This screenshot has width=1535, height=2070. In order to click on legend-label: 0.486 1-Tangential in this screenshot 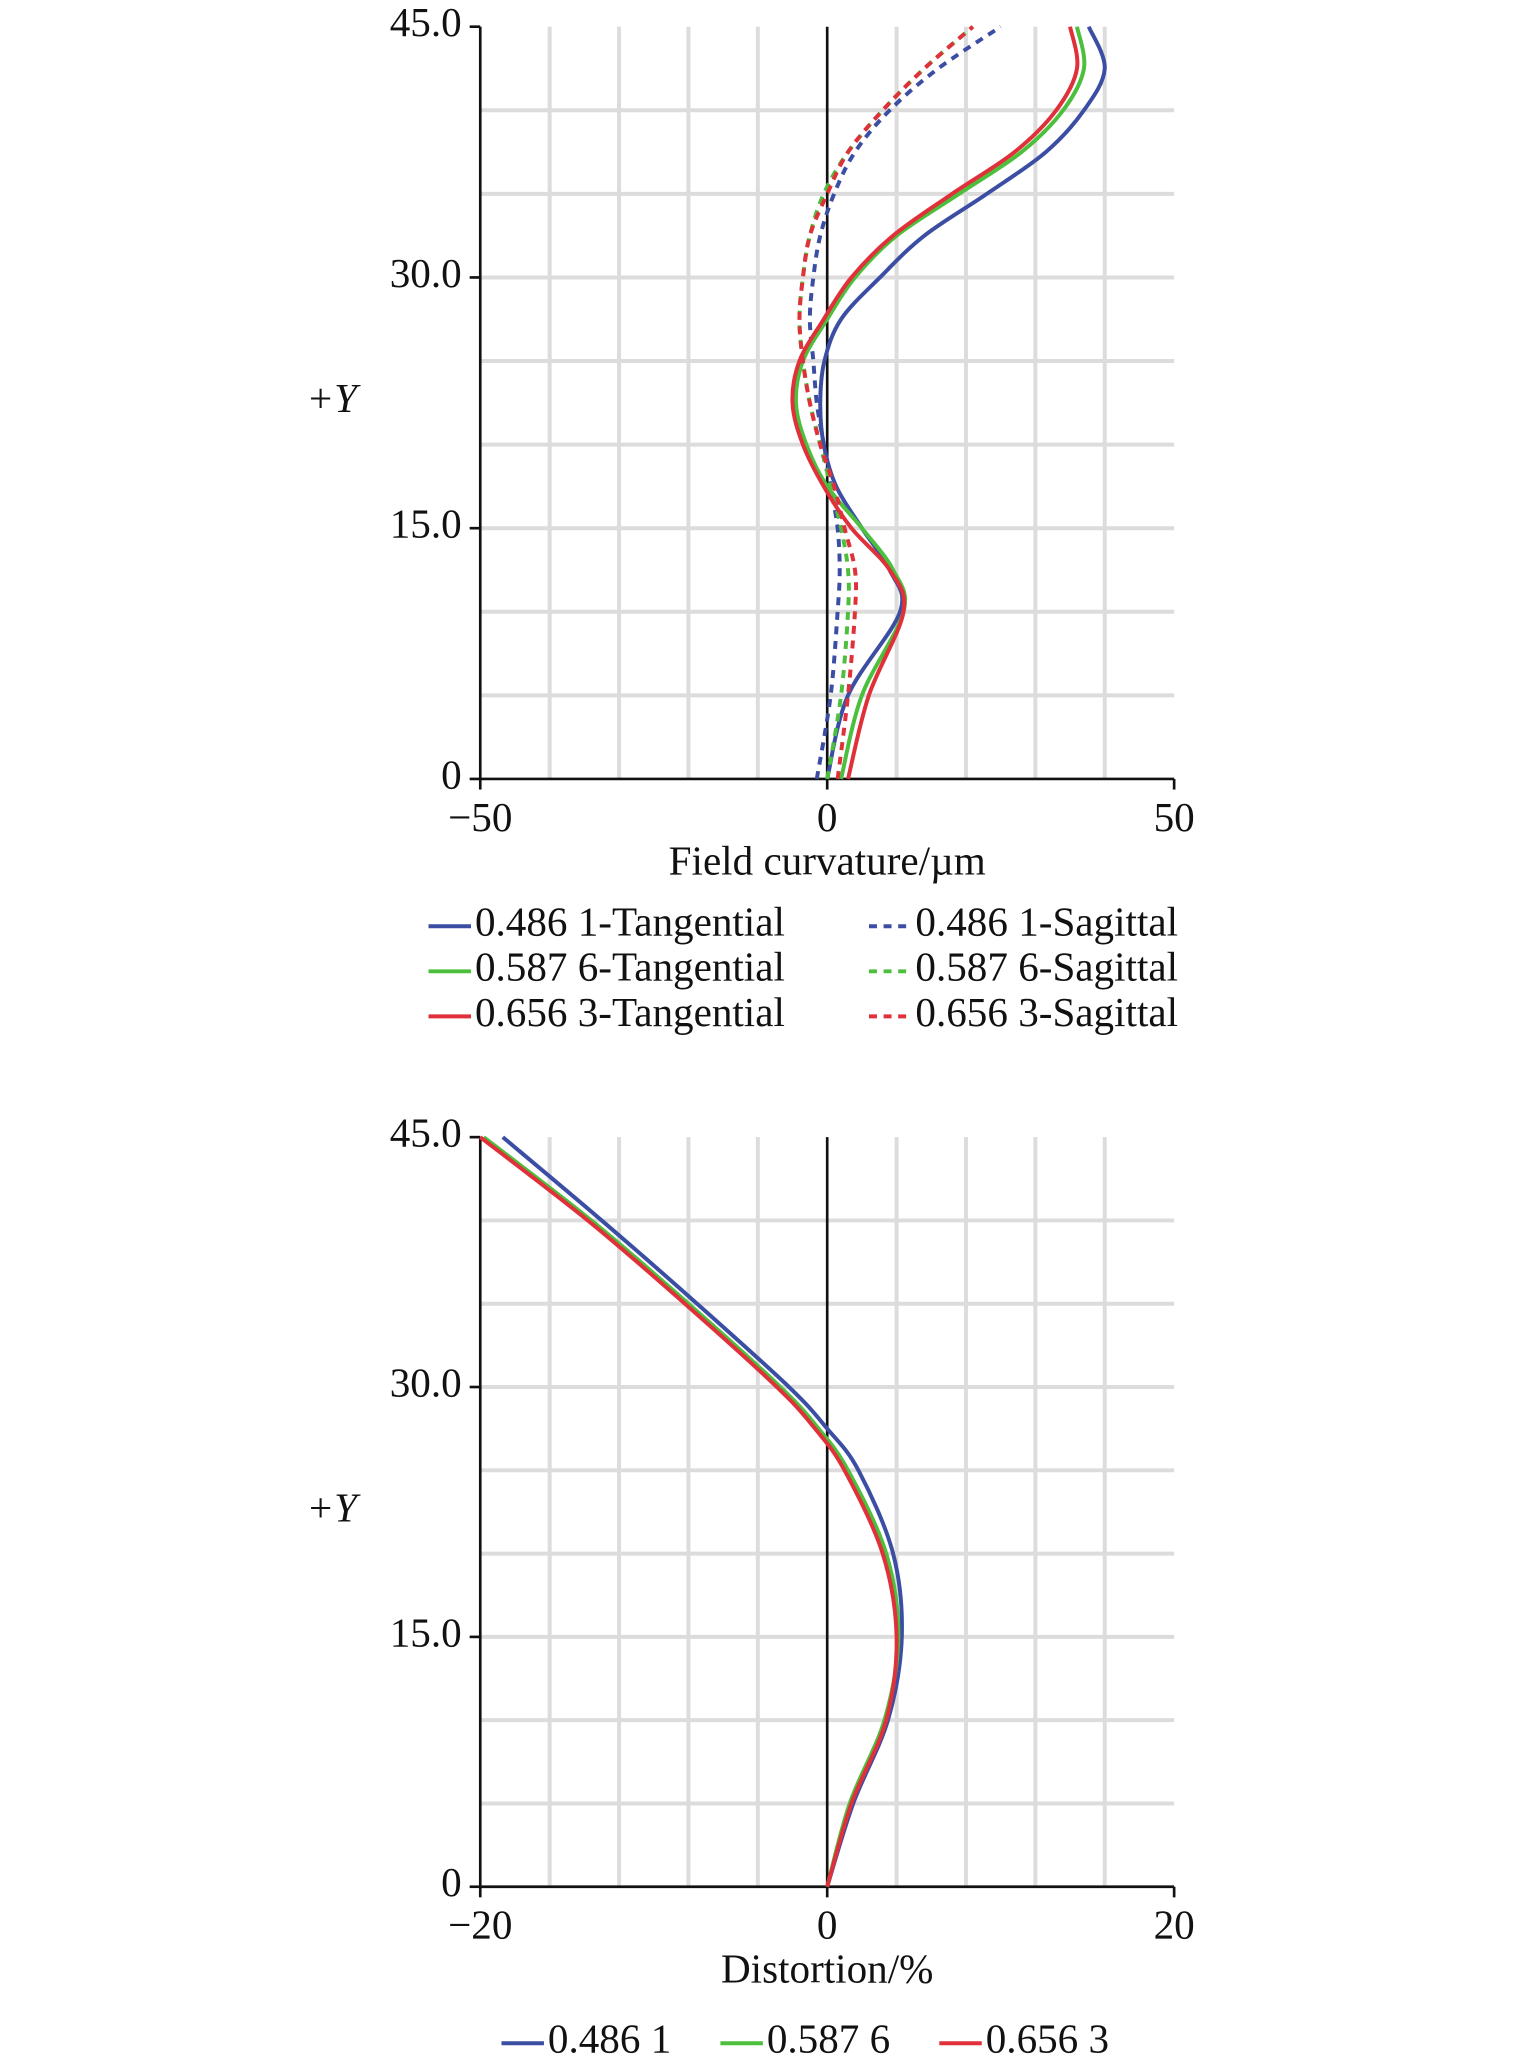, I will do `click(630, 922)`.